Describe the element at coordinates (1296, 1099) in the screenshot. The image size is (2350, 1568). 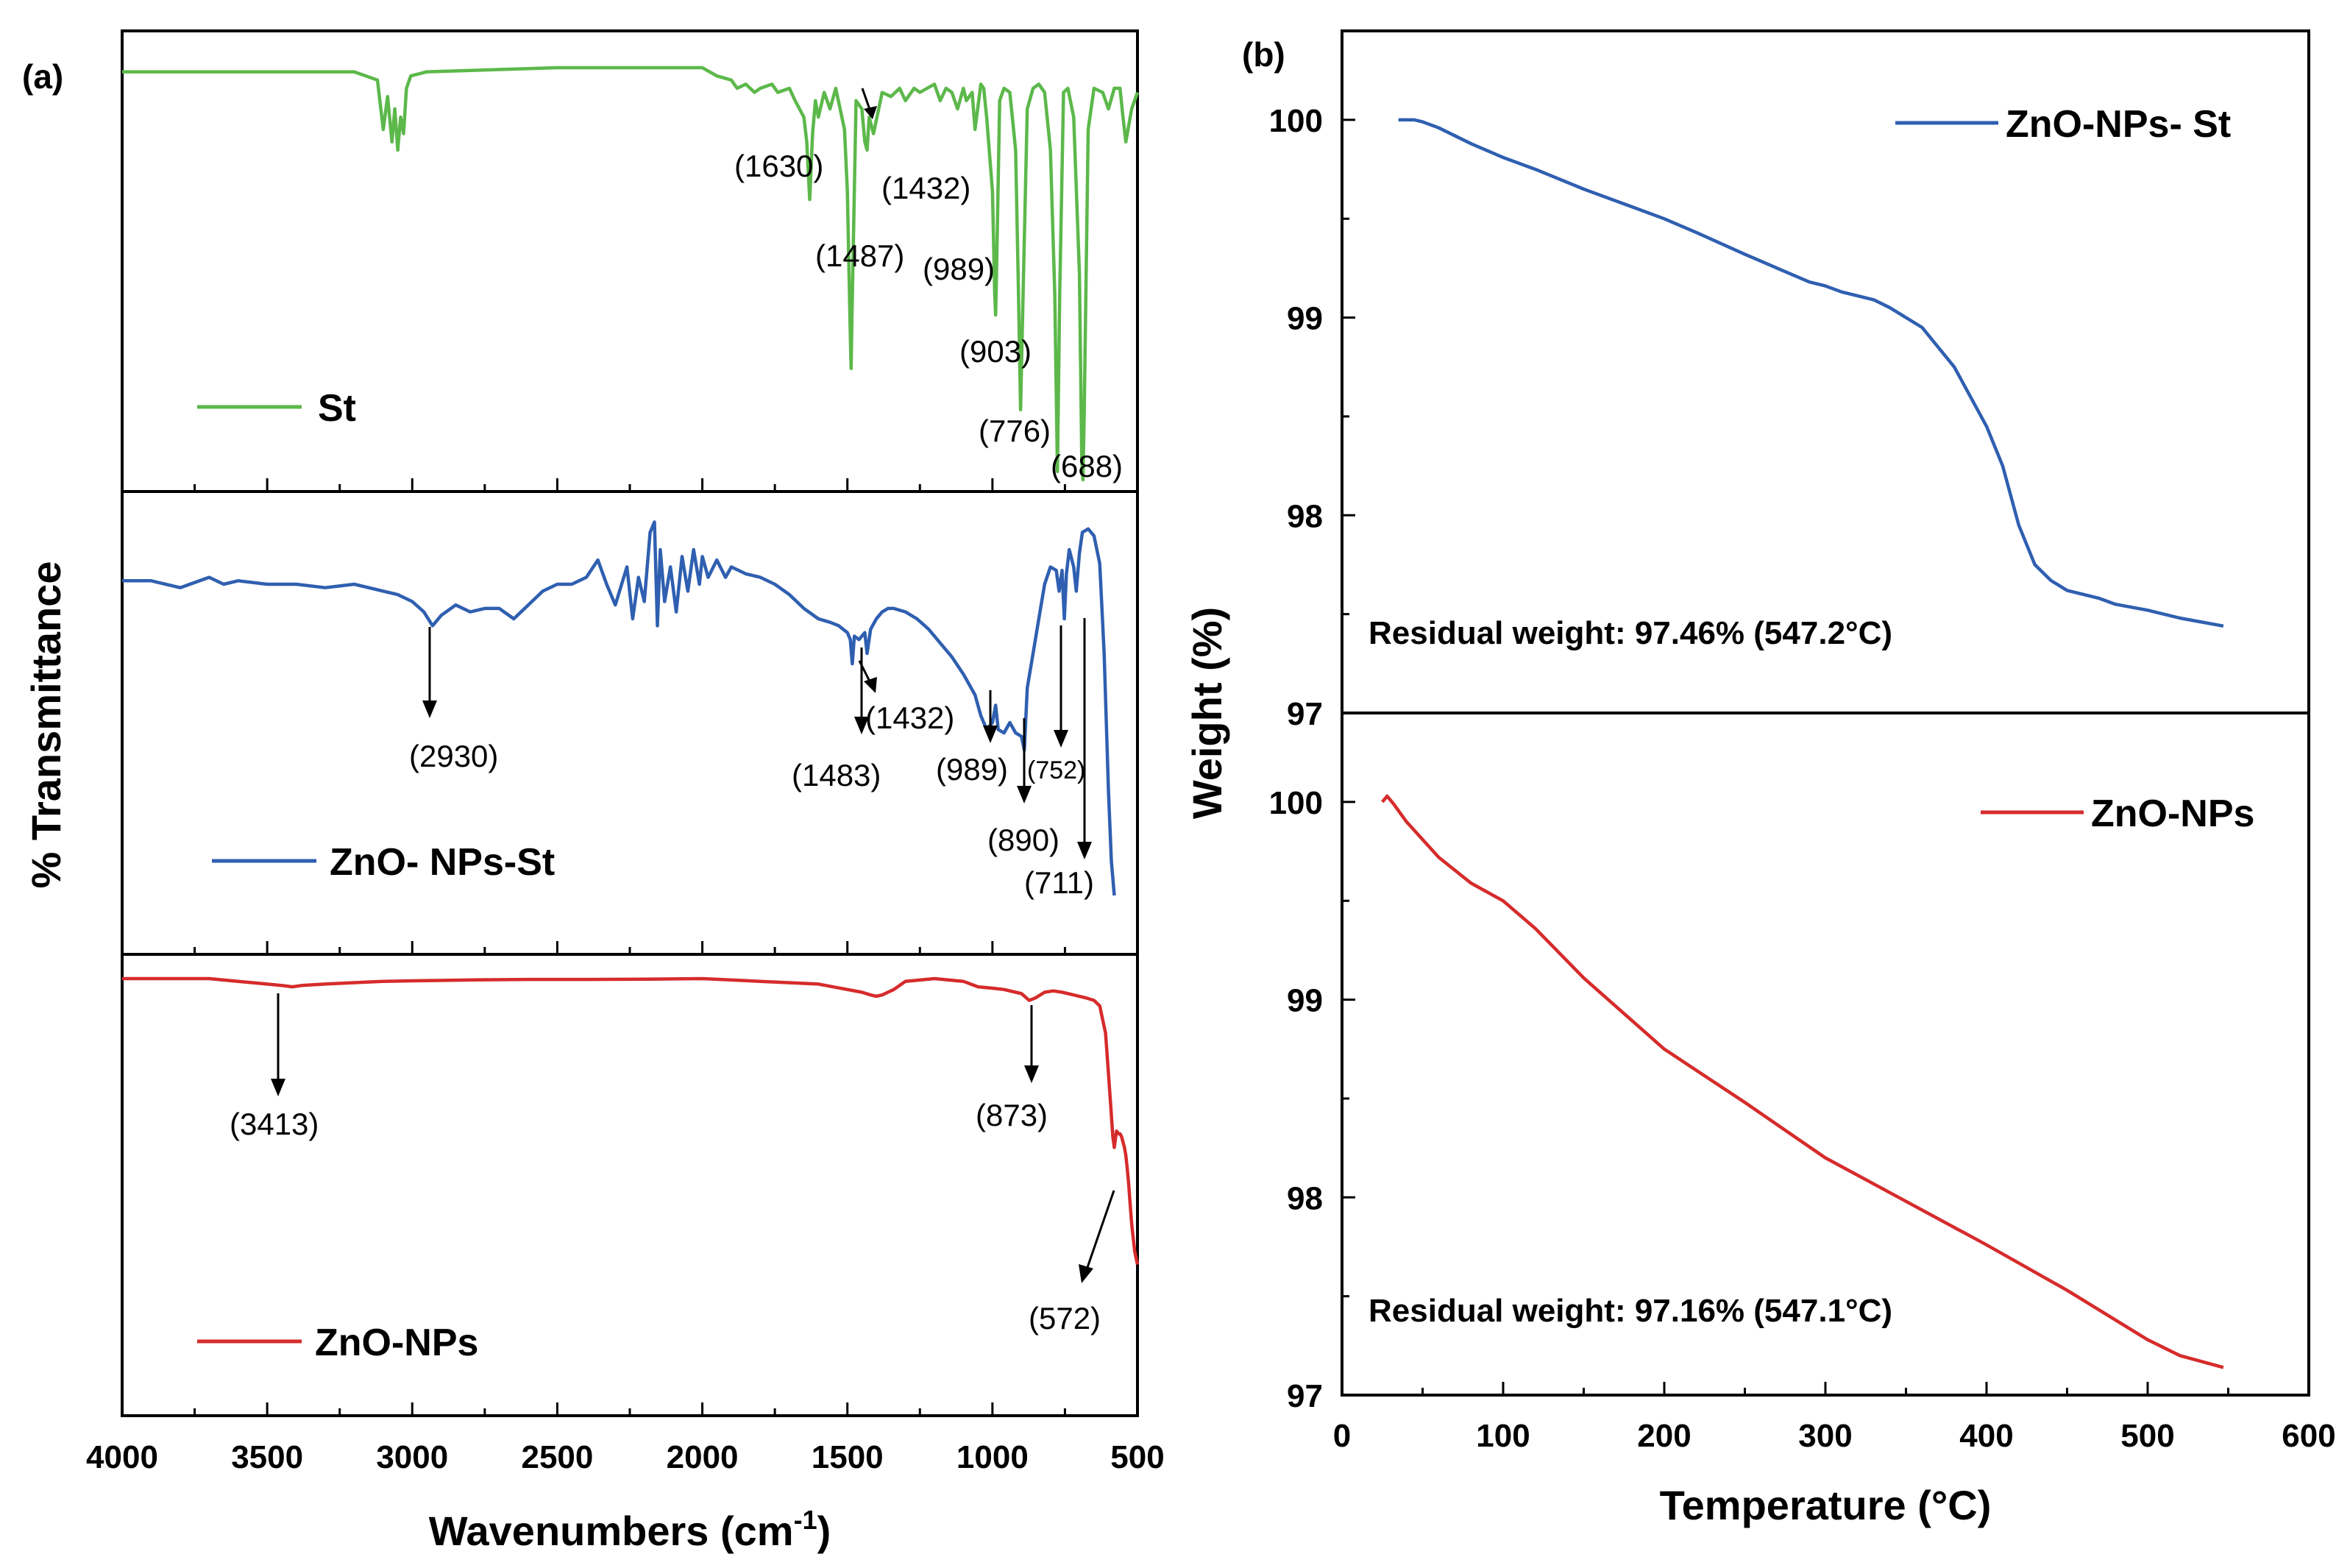
I see `tga-y-tick-labels-bottom: 97 98 99 100` at that location.